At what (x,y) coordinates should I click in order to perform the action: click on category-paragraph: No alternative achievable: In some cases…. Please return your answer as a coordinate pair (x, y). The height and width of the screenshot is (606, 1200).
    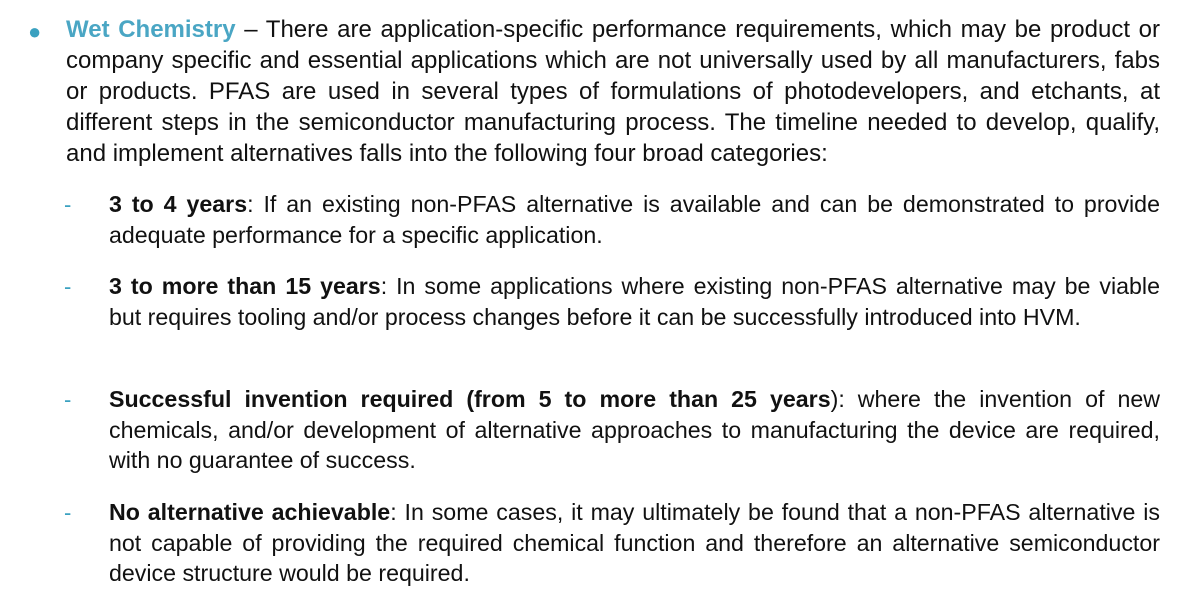
    Looking at the image, I should click on (634, 543).